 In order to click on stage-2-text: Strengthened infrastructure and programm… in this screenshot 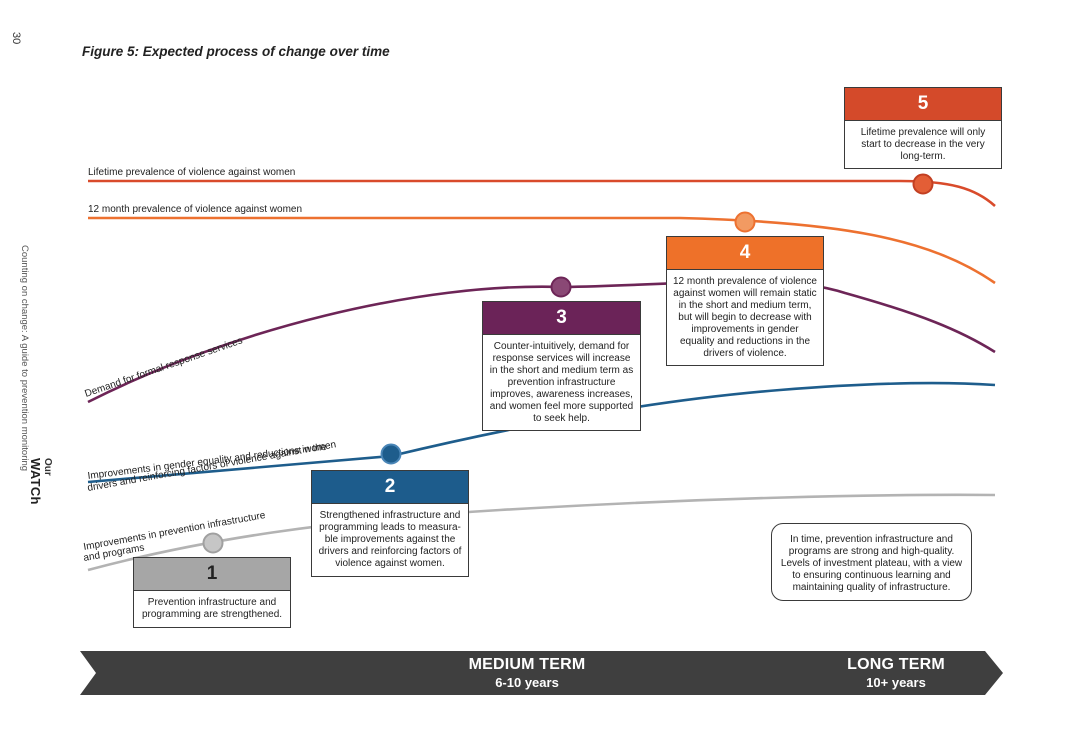, I will do `click(390, 539)`.